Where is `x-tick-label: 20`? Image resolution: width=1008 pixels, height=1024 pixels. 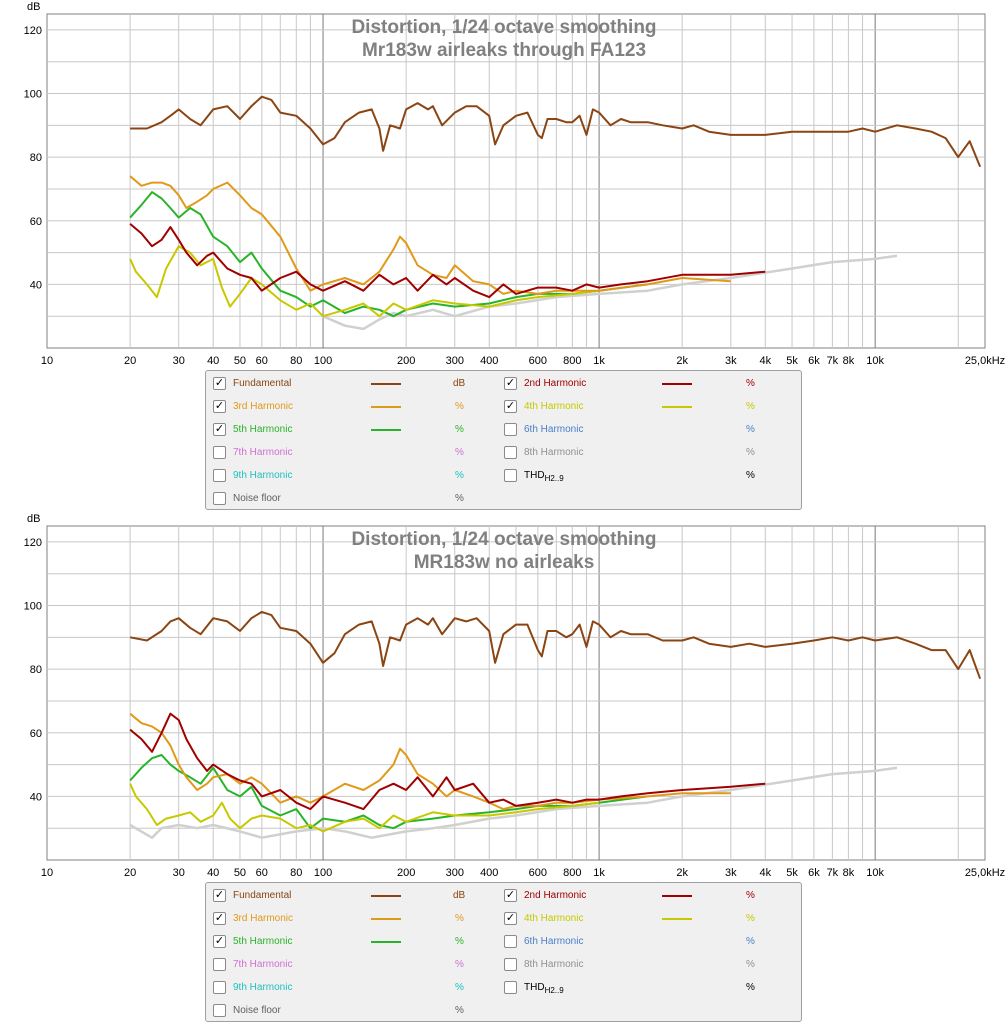
x-tick-label: 20 is located at coordinates (130, 873).